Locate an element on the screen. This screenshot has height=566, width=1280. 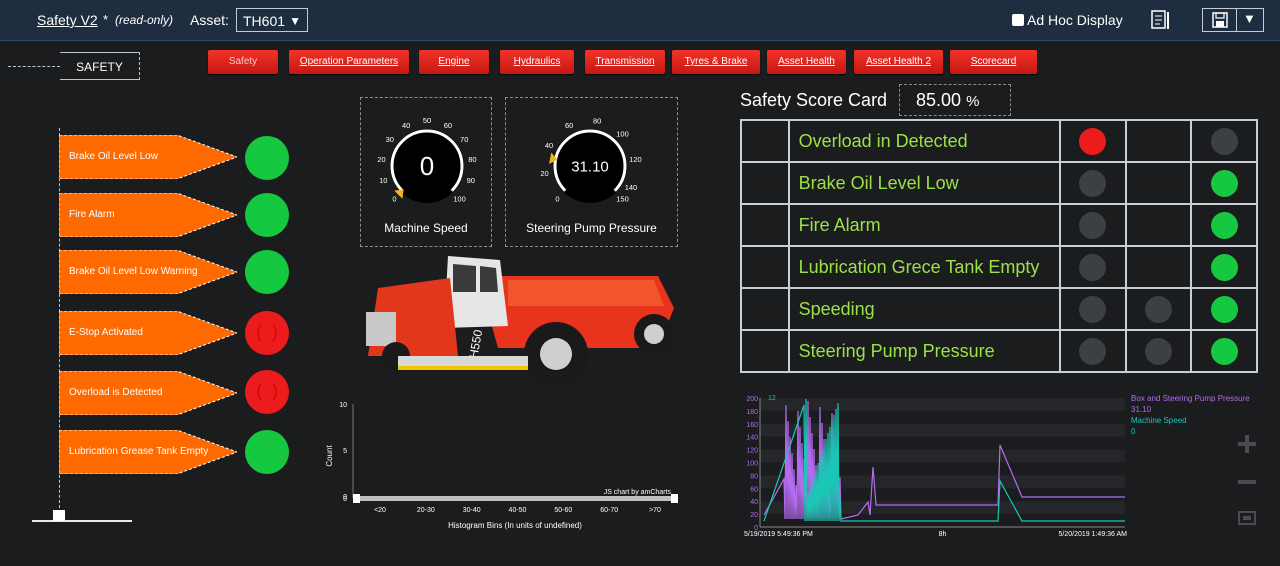
scrollbar-handle-right is located at coordinates (674, 498).